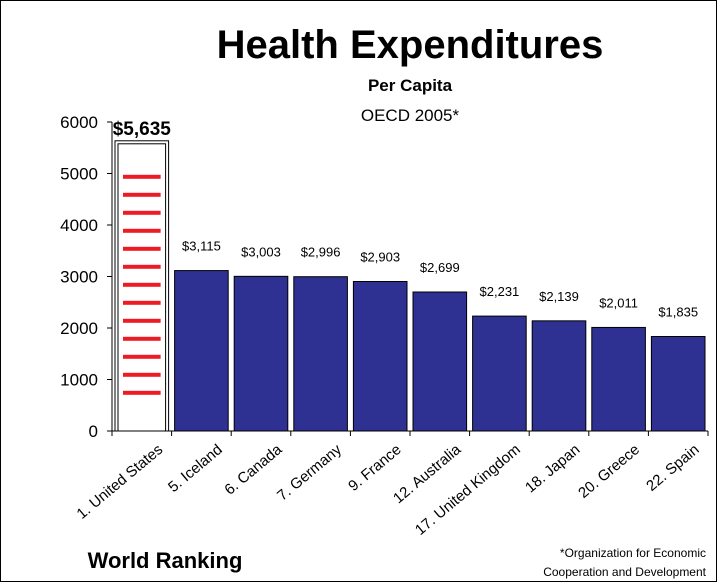 This screenshot has width=717, height=582. What do you see at coordinates (79, 328) in the screenshot?
I see `y-tick-label: 2000` at bounding box center [79, 328].